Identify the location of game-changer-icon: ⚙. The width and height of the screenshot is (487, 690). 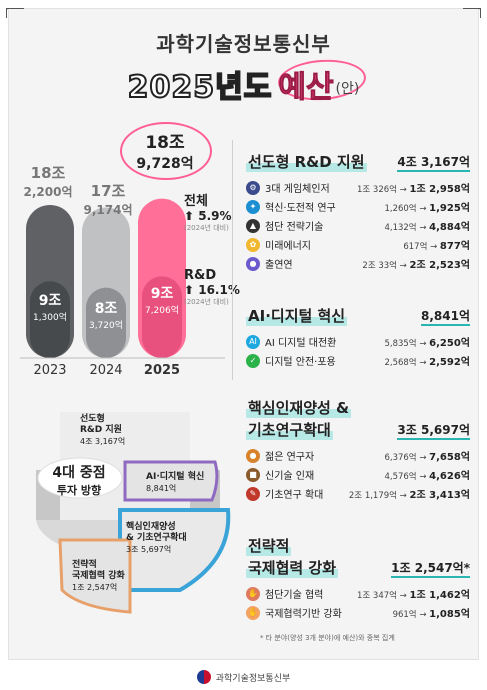
(253, 187).